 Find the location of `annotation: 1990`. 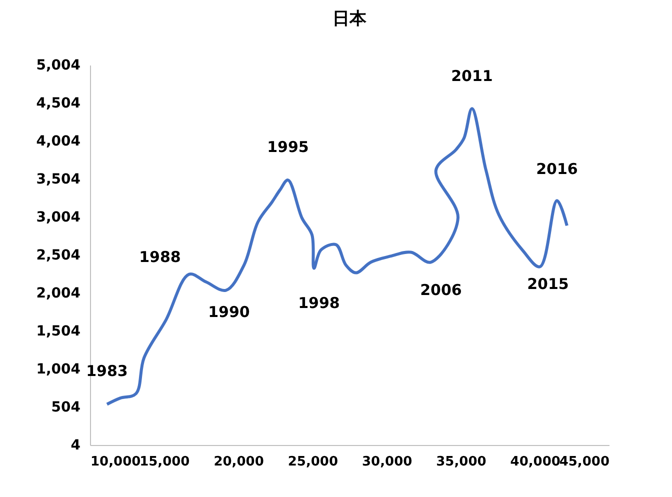

annotation: 1990 is located at coordinates (229, 312).